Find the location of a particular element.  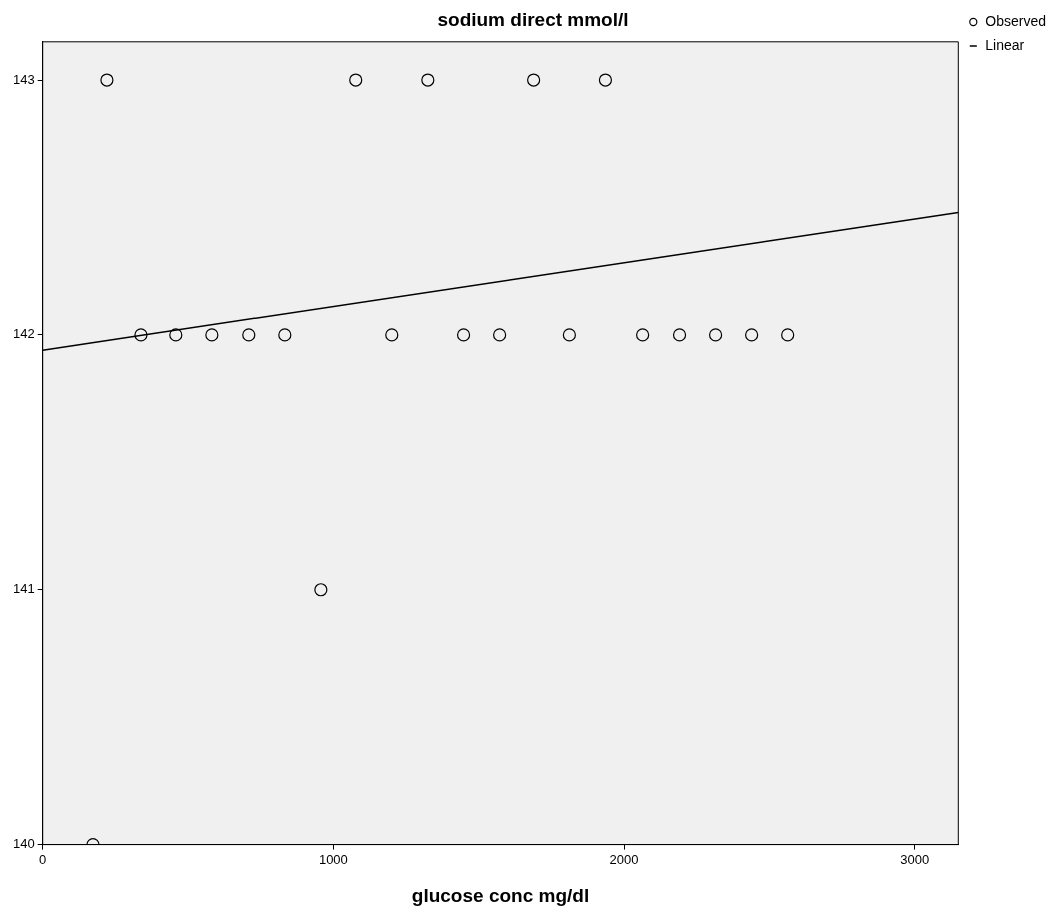

legend-label: Linear is located at coordinates (1005, 44).